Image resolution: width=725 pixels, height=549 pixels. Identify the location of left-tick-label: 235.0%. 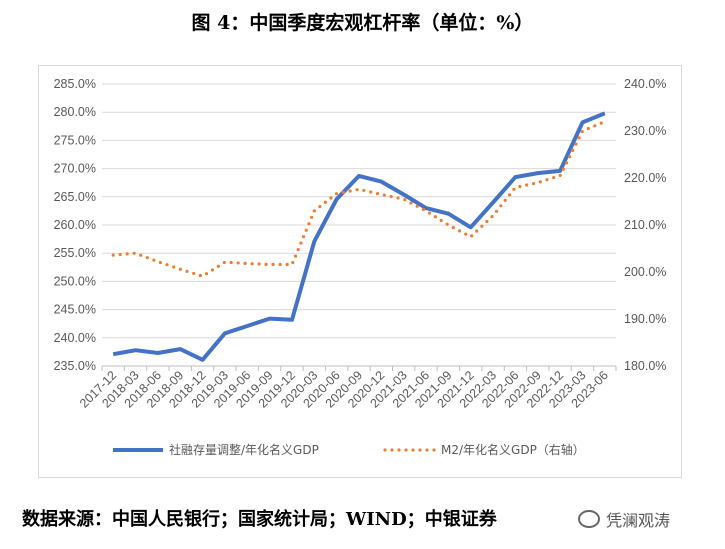
(75, 366).